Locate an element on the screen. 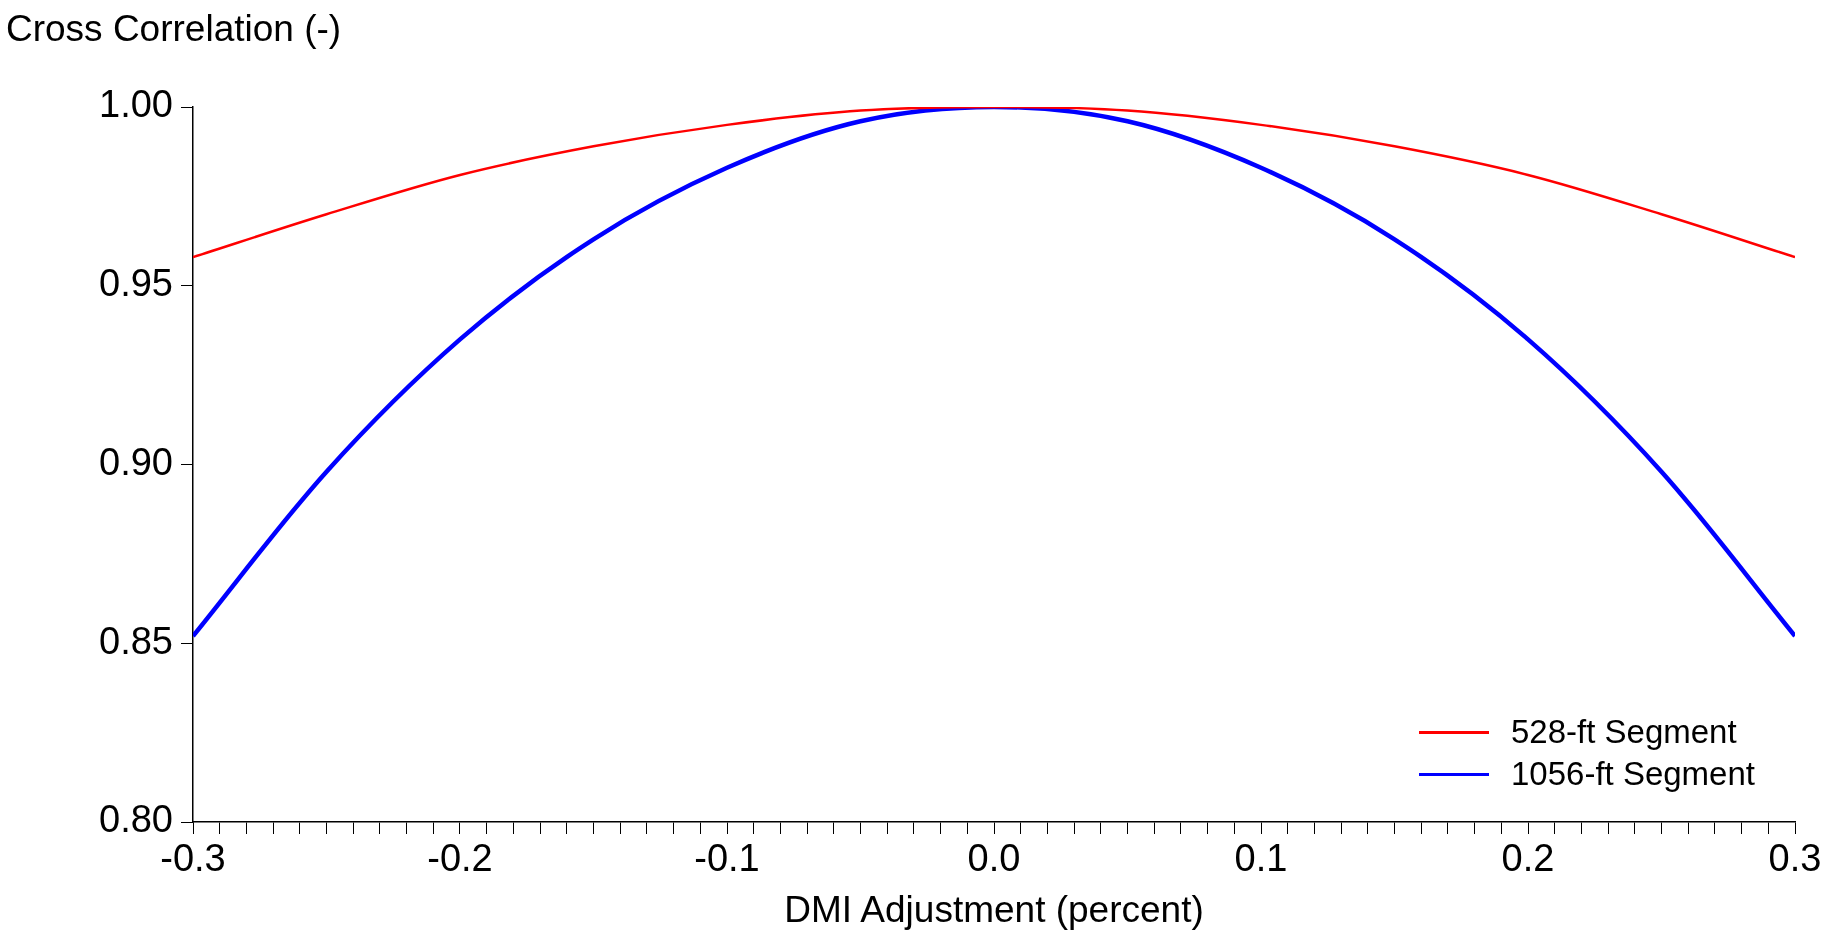  legend-label: 1056-ft Segment is located at coordinates (1633, 774).